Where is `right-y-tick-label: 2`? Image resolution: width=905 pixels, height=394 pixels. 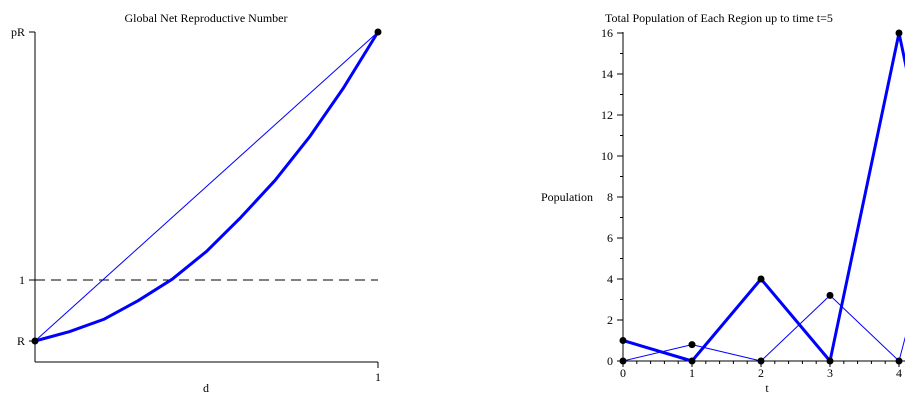 right-y-tick-label: 2 is located at coordinates (610, 320).